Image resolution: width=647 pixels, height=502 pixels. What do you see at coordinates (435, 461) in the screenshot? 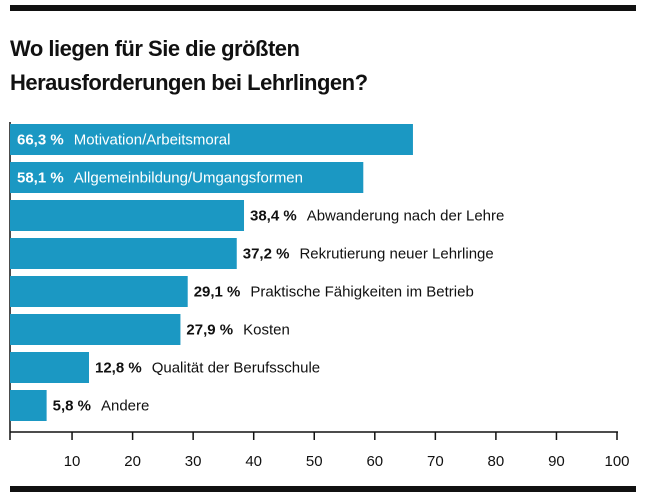
I see `x-tick-label: 70` at bounding box center [435, 461].